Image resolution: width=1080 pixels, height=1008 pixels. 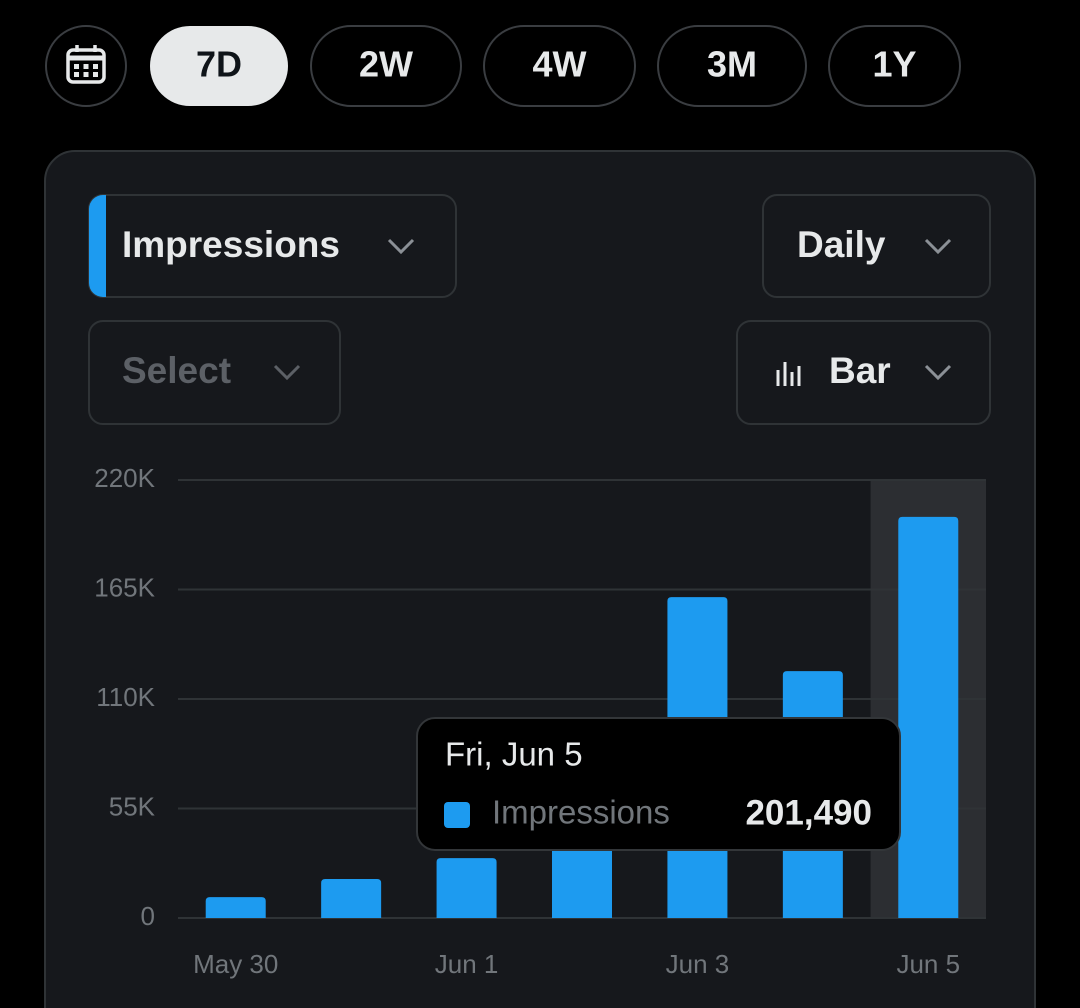 I want to click on tab-label: 3M, so click(x=732, y=64).